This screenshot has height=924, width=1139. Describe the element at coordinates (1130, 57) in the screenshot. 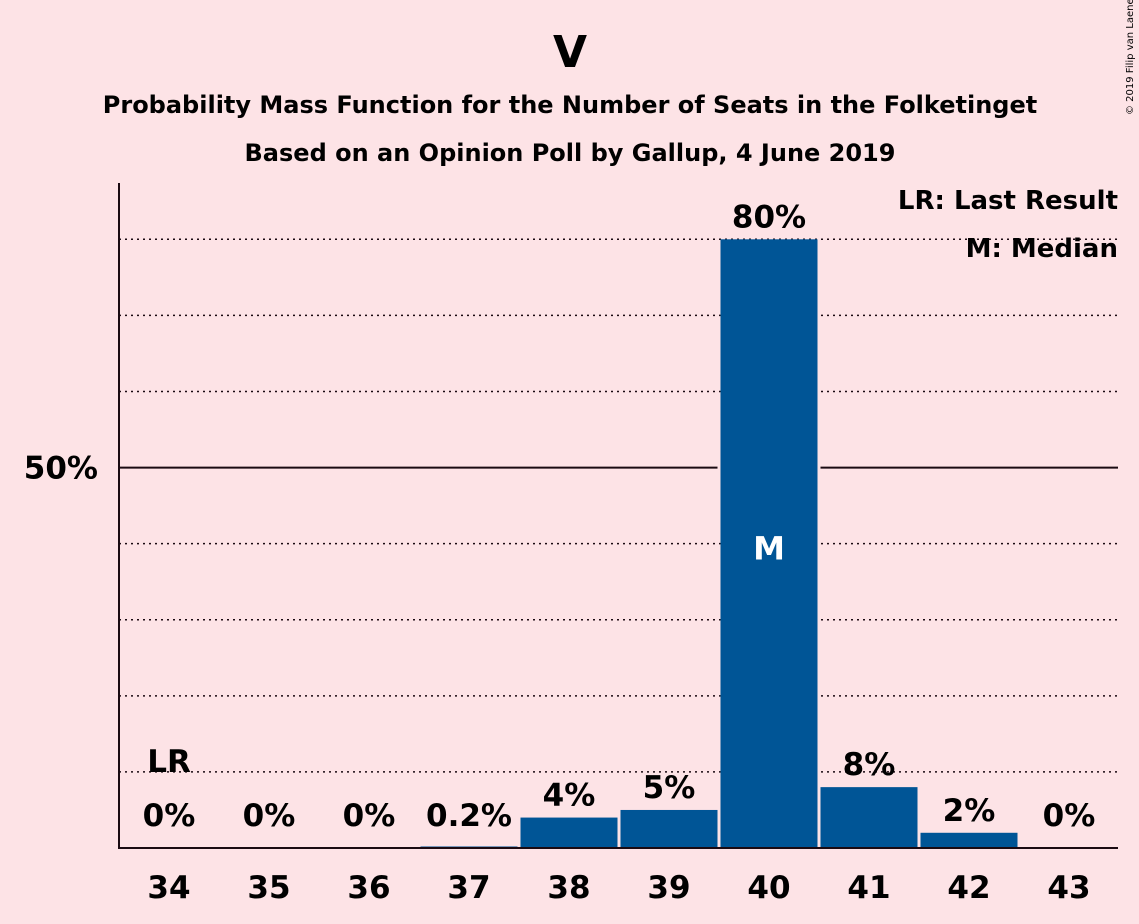

I see `copyright-note: © 2019 Filip van Laenen` at that location.